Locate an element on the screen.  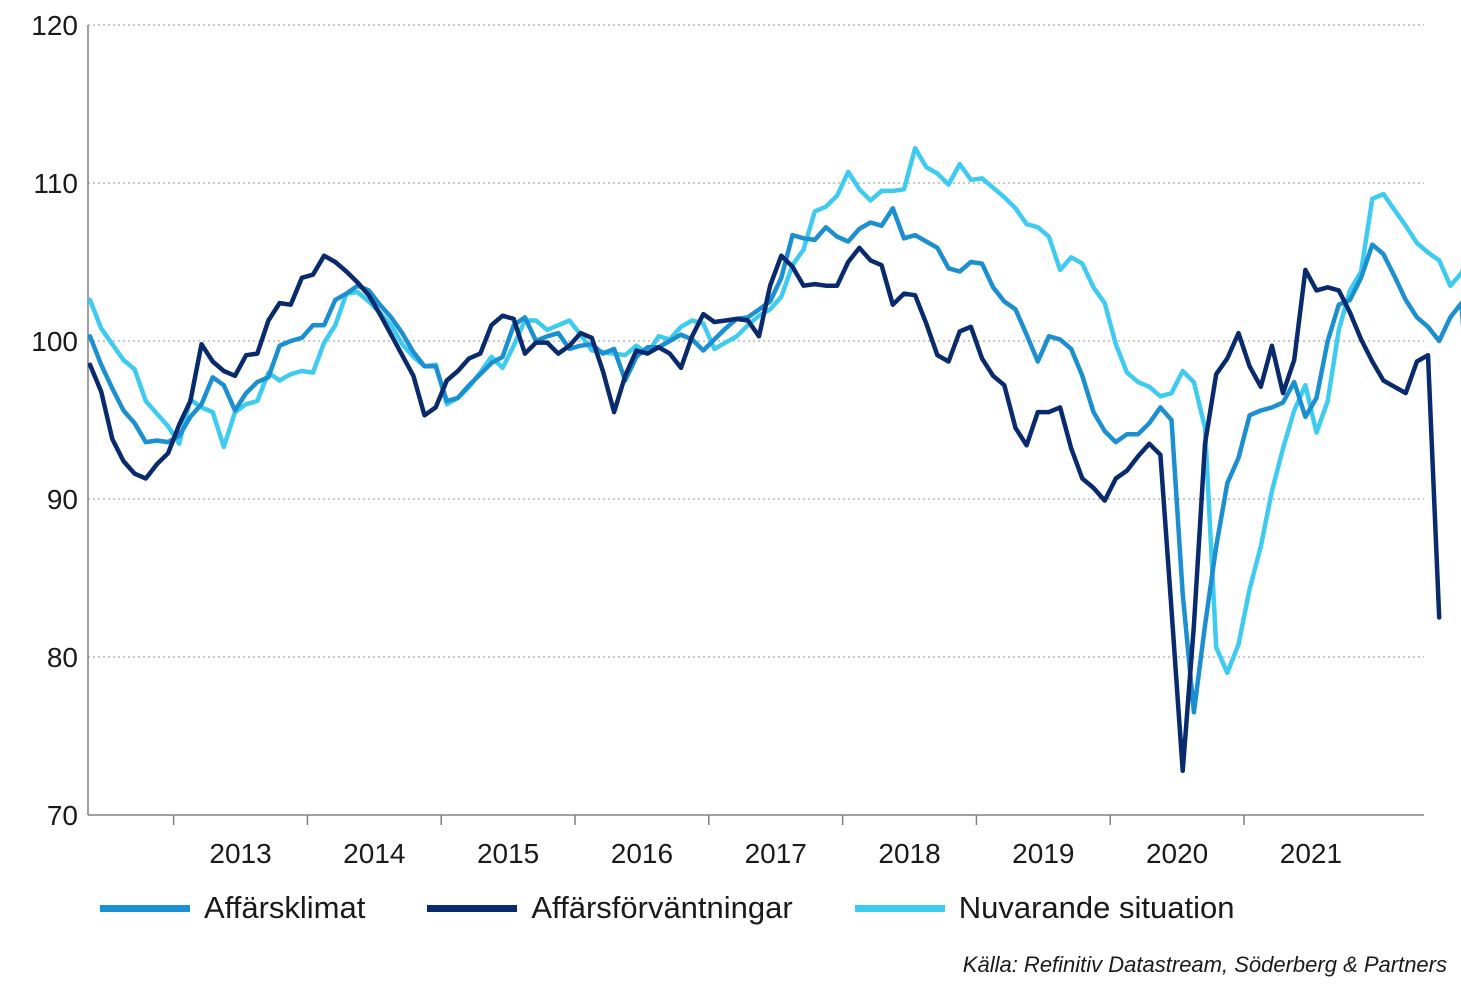
legend-swatch-nuvarande-situation is located at coordinates (899, 908).